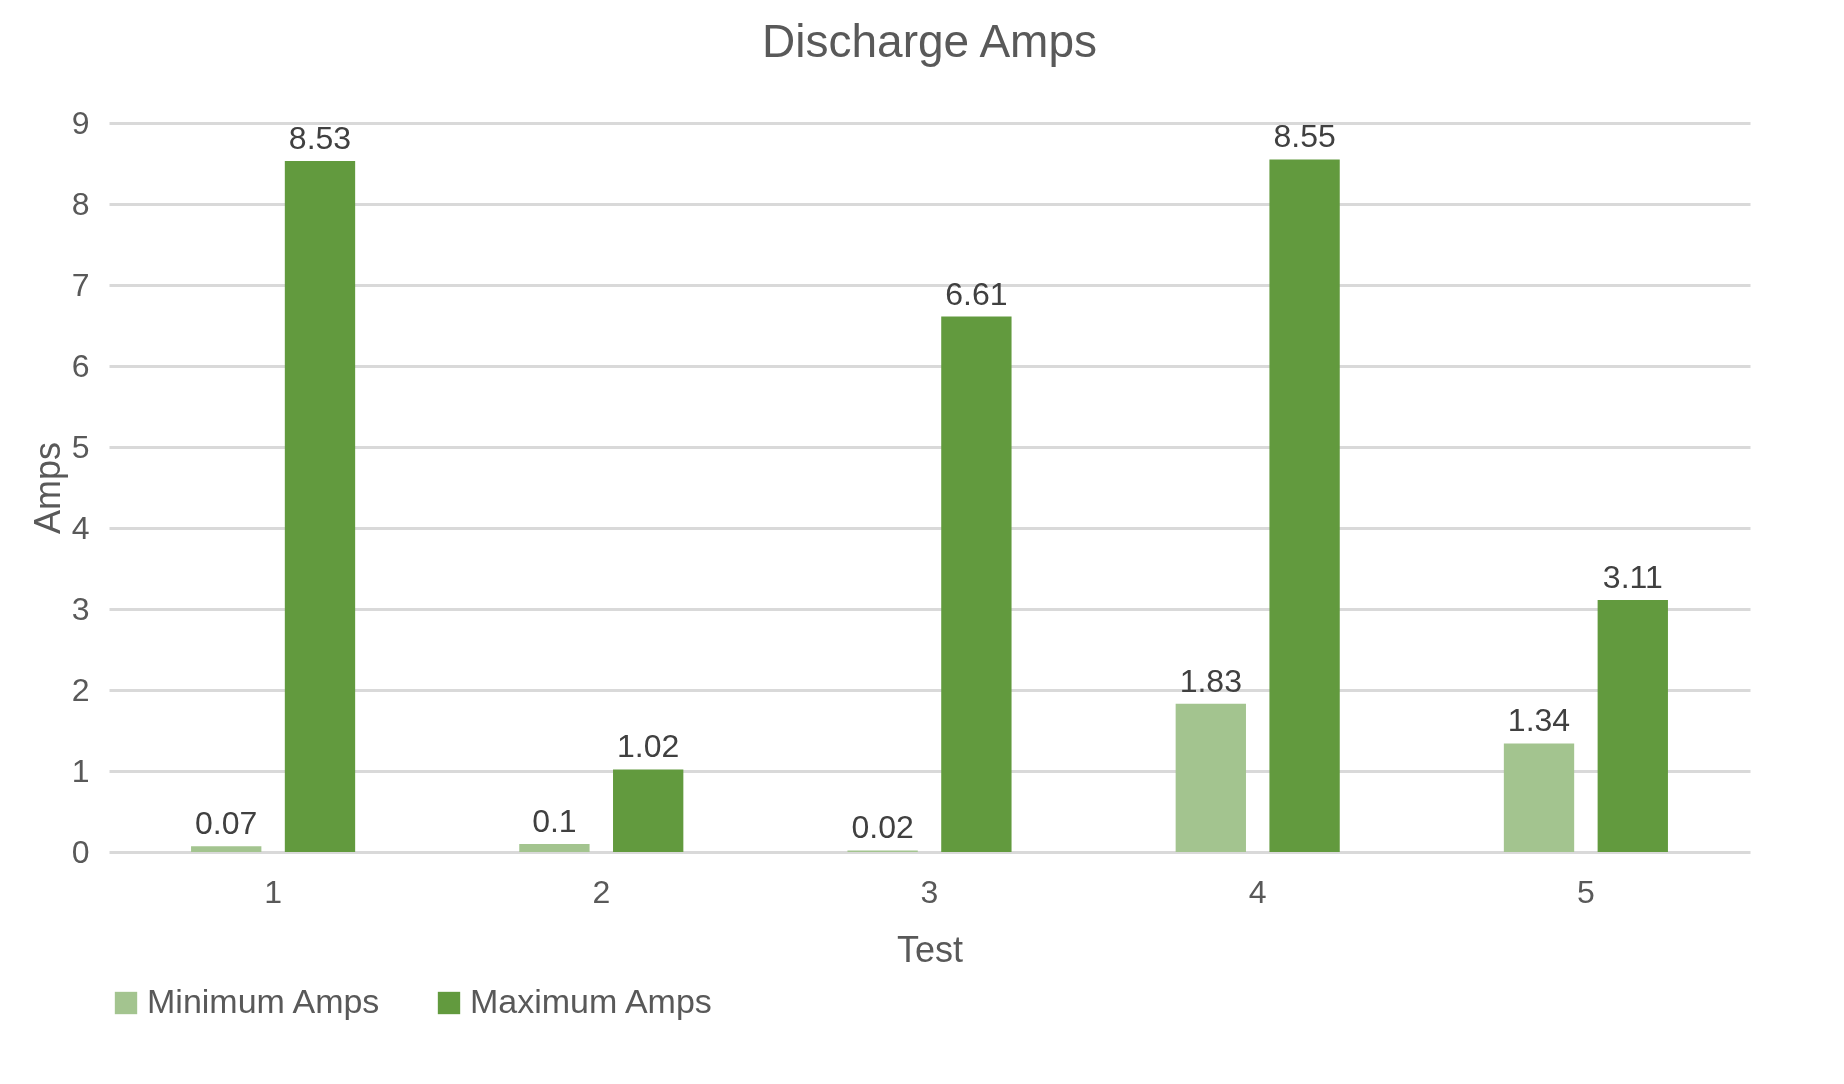 This screenshot has width=1844, height=1084. I want to click on chart-title: Discharge Amps, so click(929, 41).